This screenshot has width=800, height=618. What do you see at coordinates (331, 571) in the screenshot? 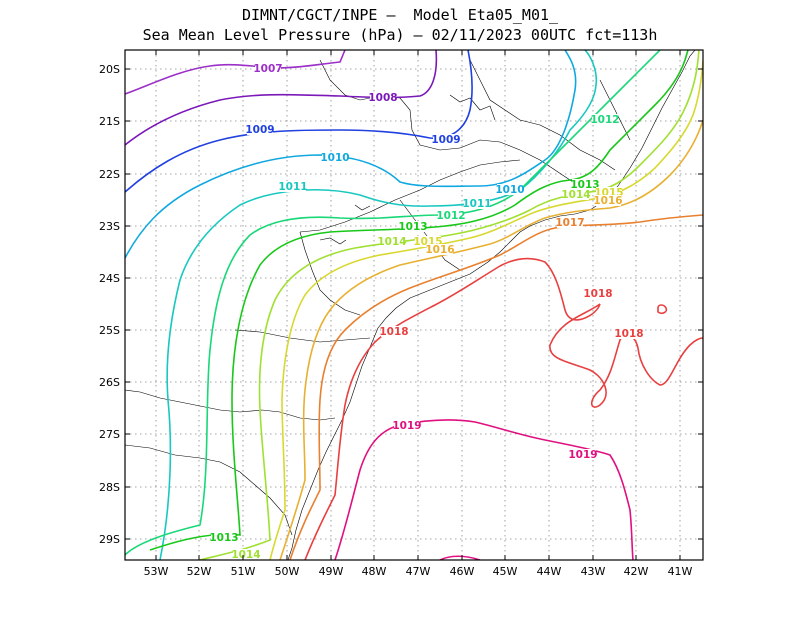
I see `lon-label-49W: 49W` at bounding box center [331, 571].